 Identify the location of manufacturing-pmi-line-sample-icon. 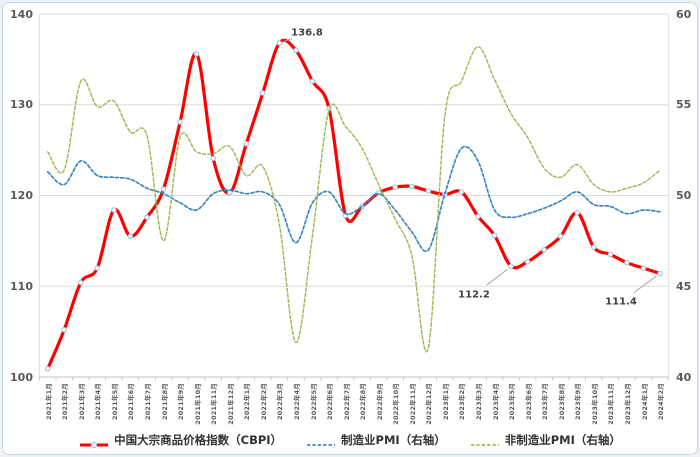
(321, 440).